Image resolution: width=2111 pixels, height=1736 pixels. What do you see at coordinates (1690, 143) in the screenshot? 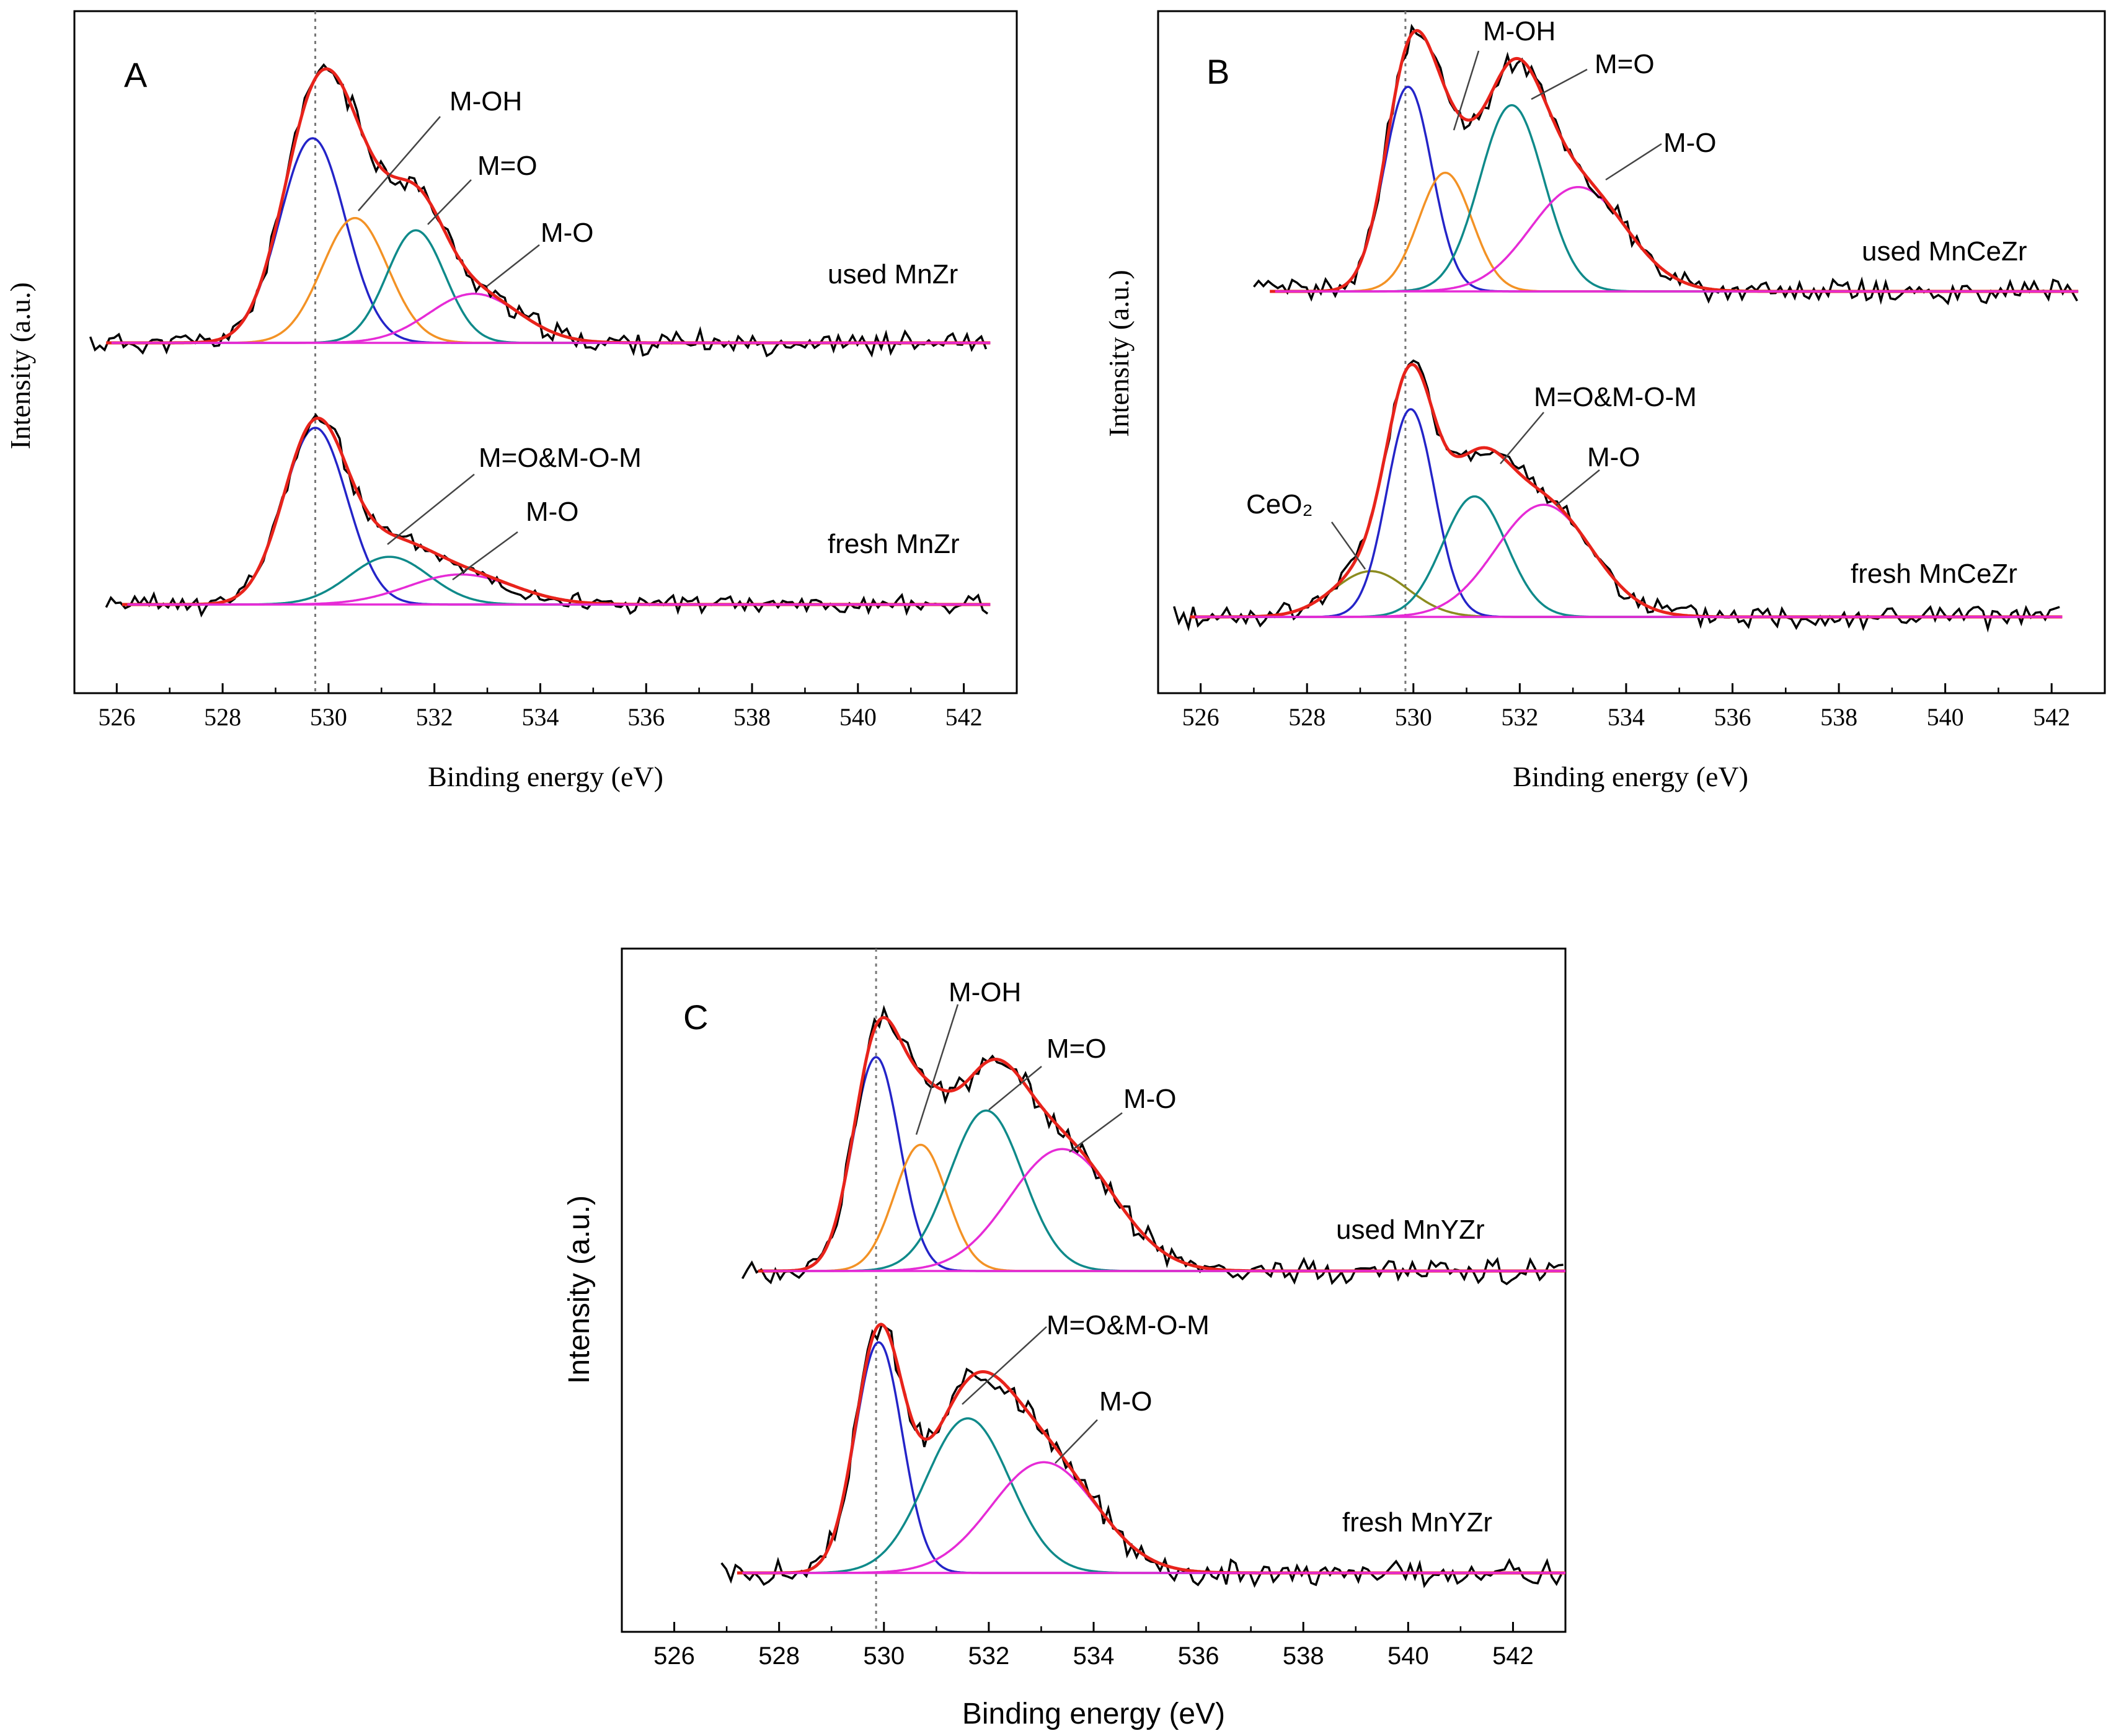
I see `label-b-used-m-o: M-O` at bounding box center [1690, 143].